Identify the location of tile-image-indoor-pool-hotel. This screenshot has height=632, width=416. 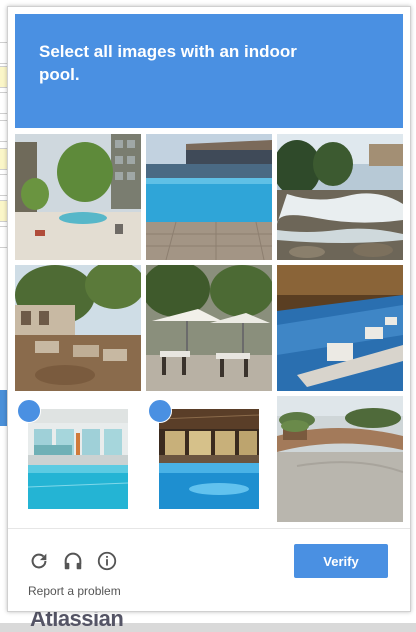
(209, 459).